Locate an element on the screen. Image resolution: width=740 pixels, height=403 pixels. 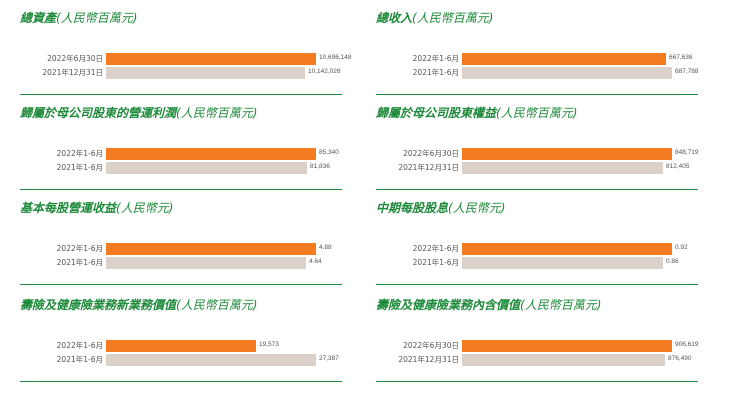
bar-value-label: 10,142,026 is located at coordinates (324, 71).